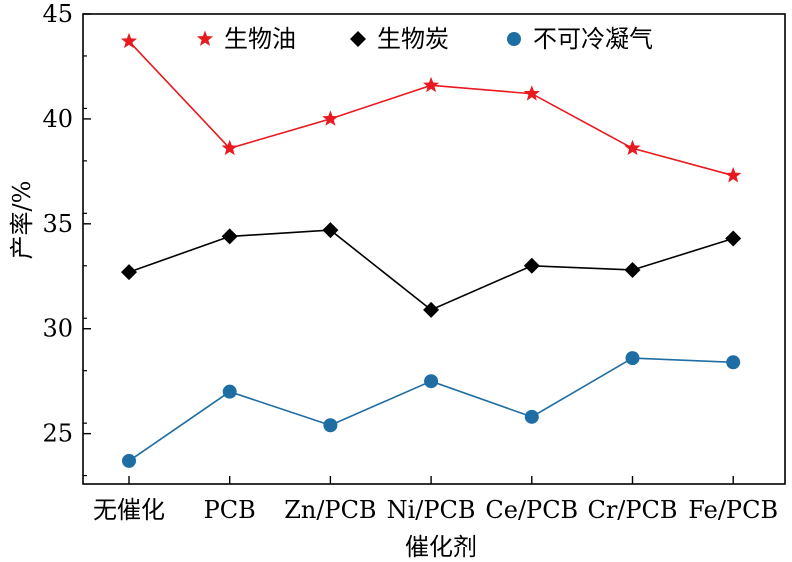 The image size is (792, 562). I want to click on y-tick-label: 25, so click(57, 434).